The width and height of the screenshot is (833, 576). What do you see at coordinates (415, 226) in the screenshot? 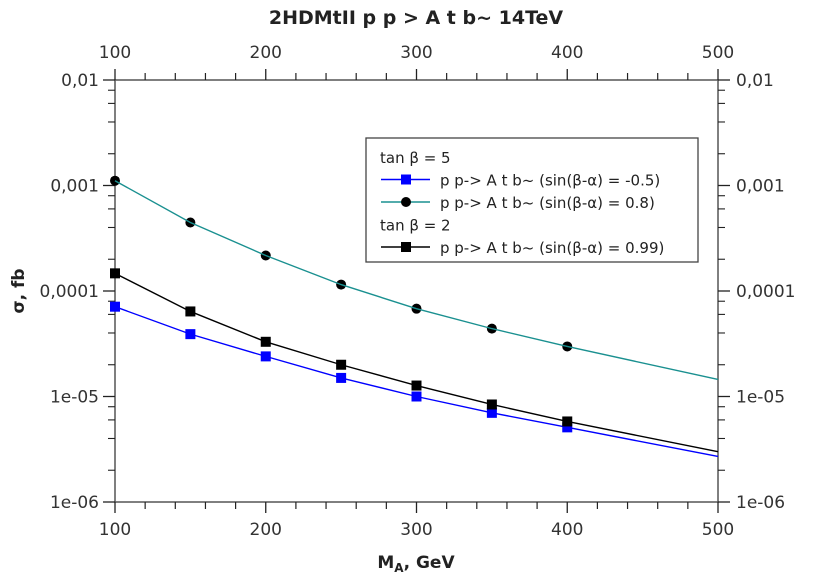
I see `legend-header: tan β = 2` at bounding box center [415, 226].